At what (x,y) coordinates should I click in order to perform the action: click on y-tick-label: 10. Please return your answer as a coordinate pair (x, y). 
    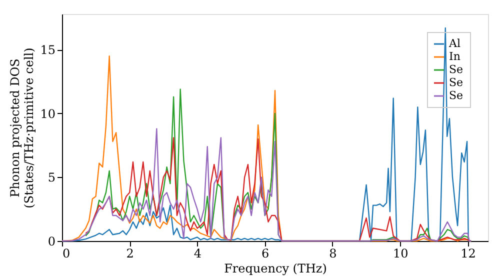
    Looking at the image, I should click on (48, 113).